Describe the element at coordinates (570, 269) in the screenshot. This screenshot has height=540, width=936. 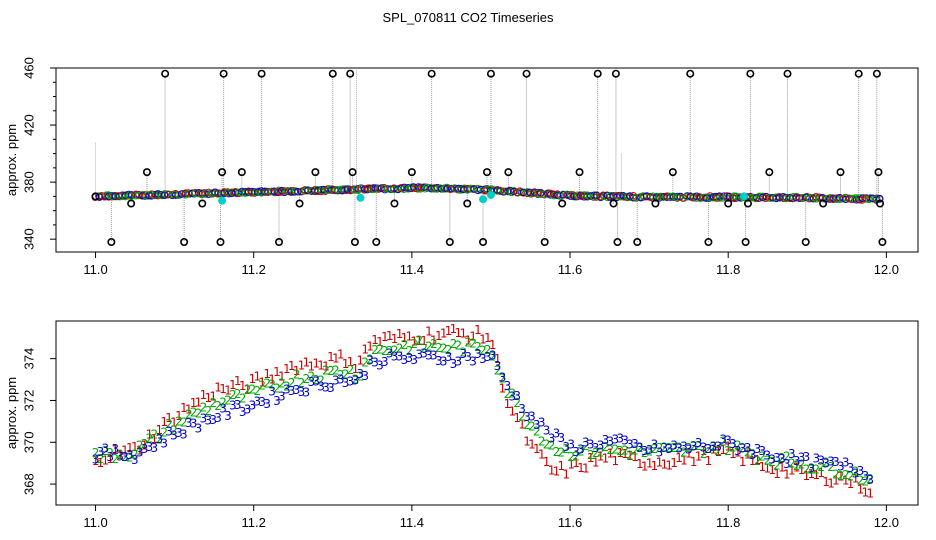
I see `x-tick-label: 11.6` at that location.